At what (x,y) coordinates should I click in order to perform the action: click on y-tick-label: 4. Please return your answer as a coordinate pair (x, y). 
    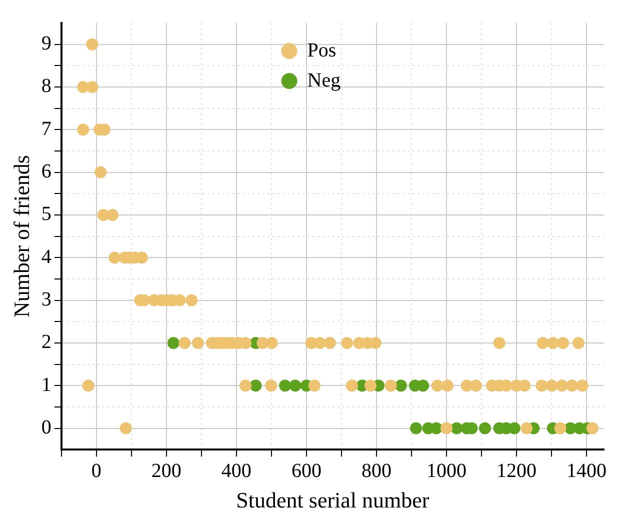
    Looking at the image, I should click on (46, 257).